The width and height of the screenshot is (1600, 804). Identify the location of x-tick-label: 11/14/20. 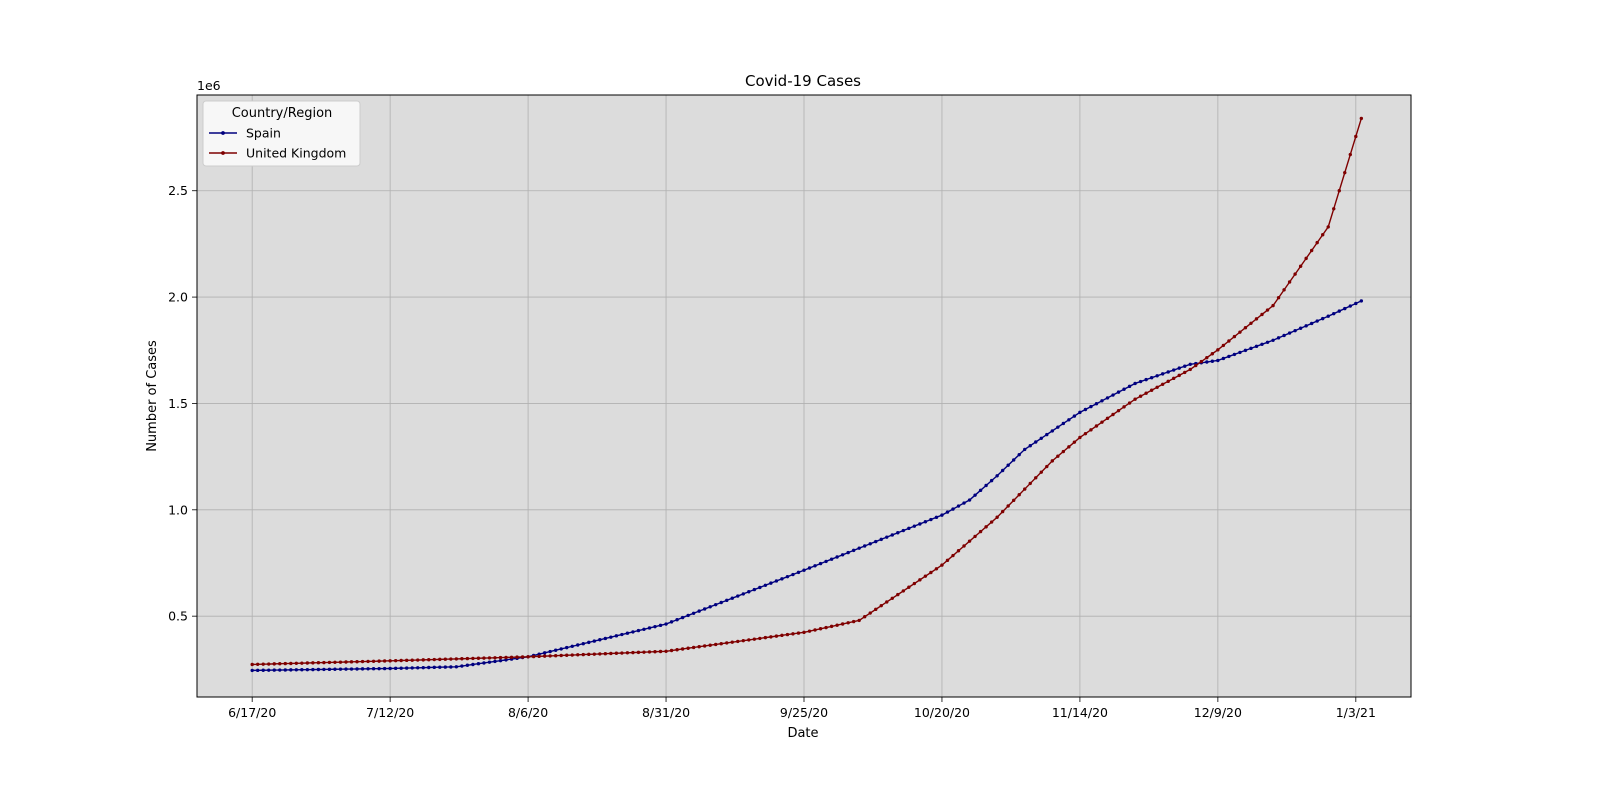
(1080, 712).